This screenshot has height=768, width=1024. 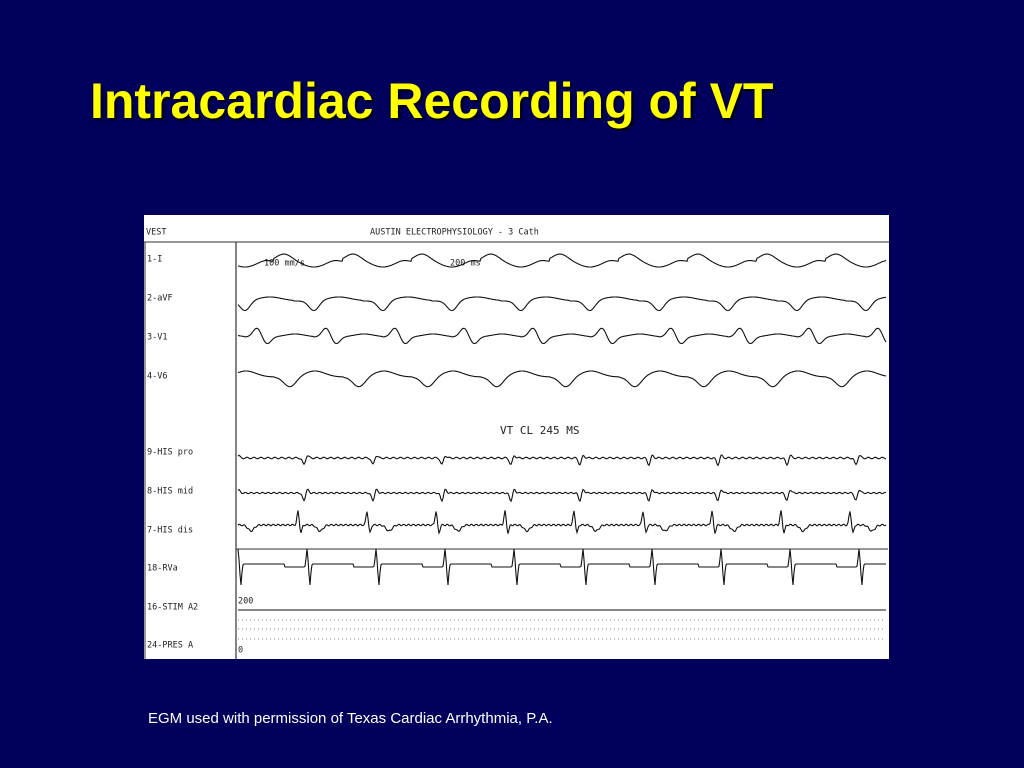 What do you see at coordinates (160, 299) in the screenshot?
I see `channel-label: 2-aVF` at bounding box center [160, 299].